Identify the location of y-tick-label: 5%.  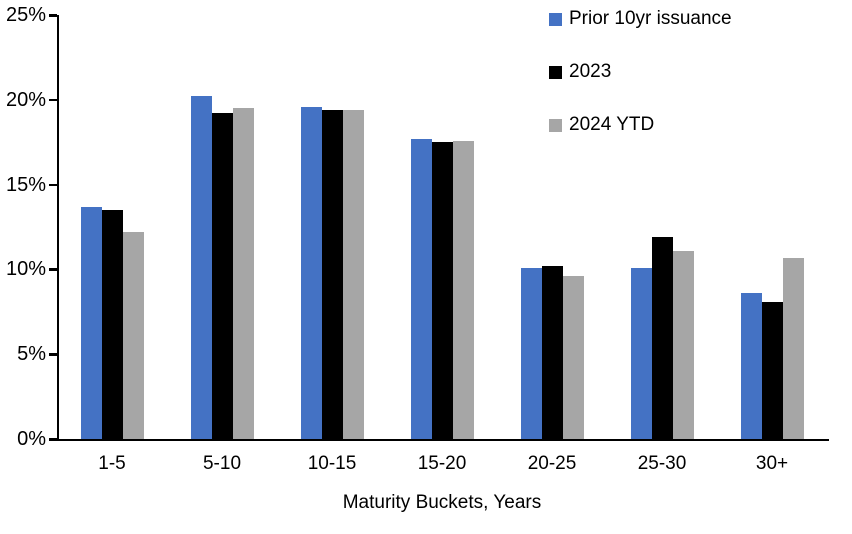
(31, 354).